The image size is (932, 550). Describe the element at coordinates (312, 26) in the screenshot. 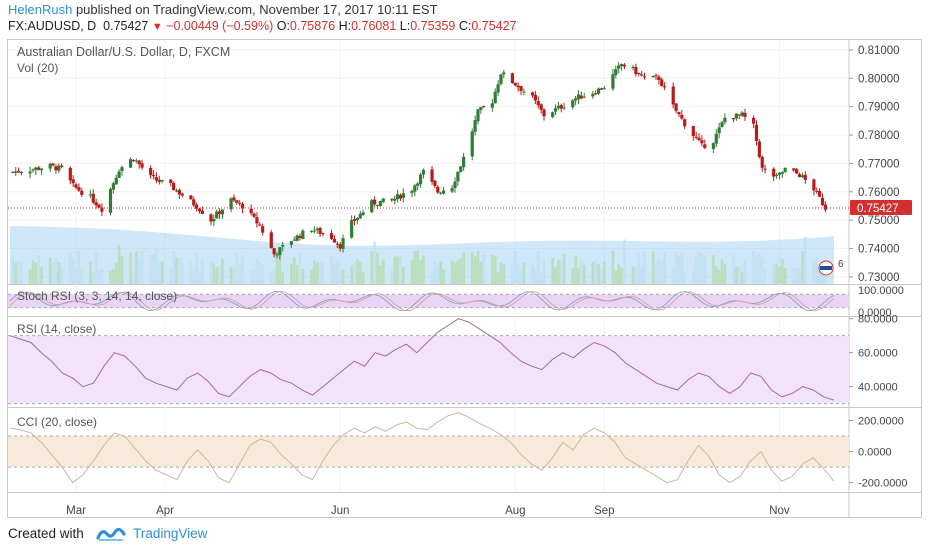

I see `open-value: 0.75876` at that location.